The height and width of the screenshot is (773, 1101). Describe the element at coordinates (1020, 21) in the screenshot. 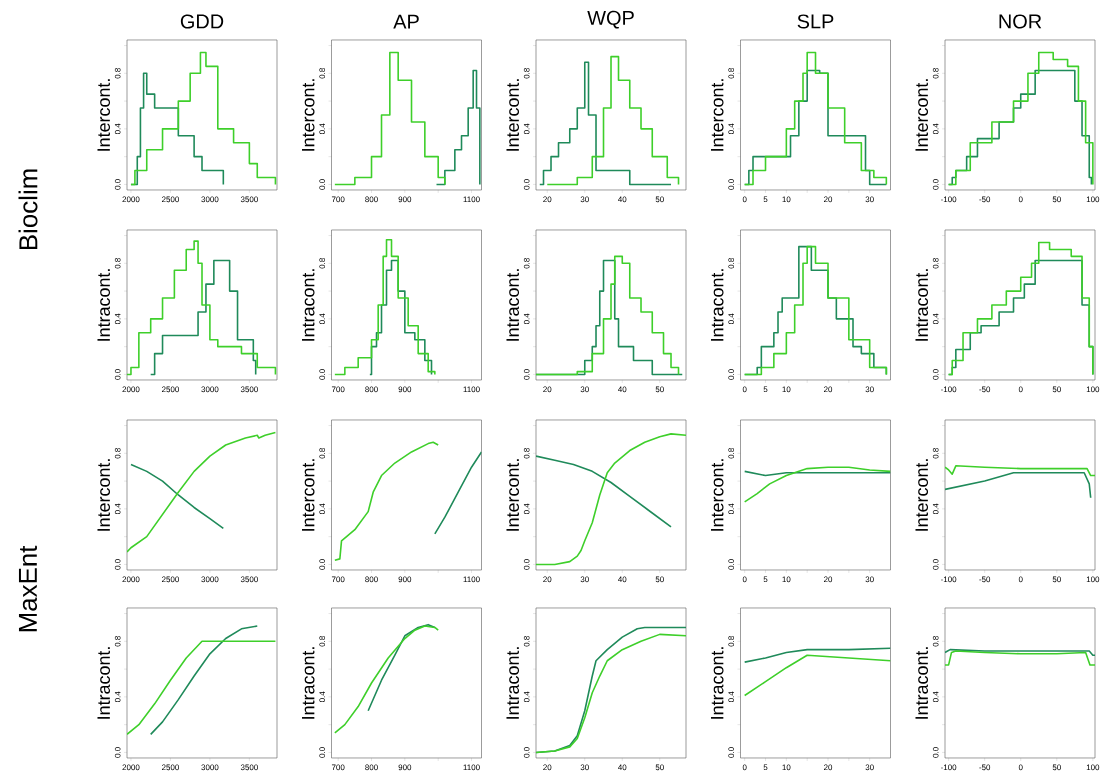

I see `chart-title: NOR` at that location.